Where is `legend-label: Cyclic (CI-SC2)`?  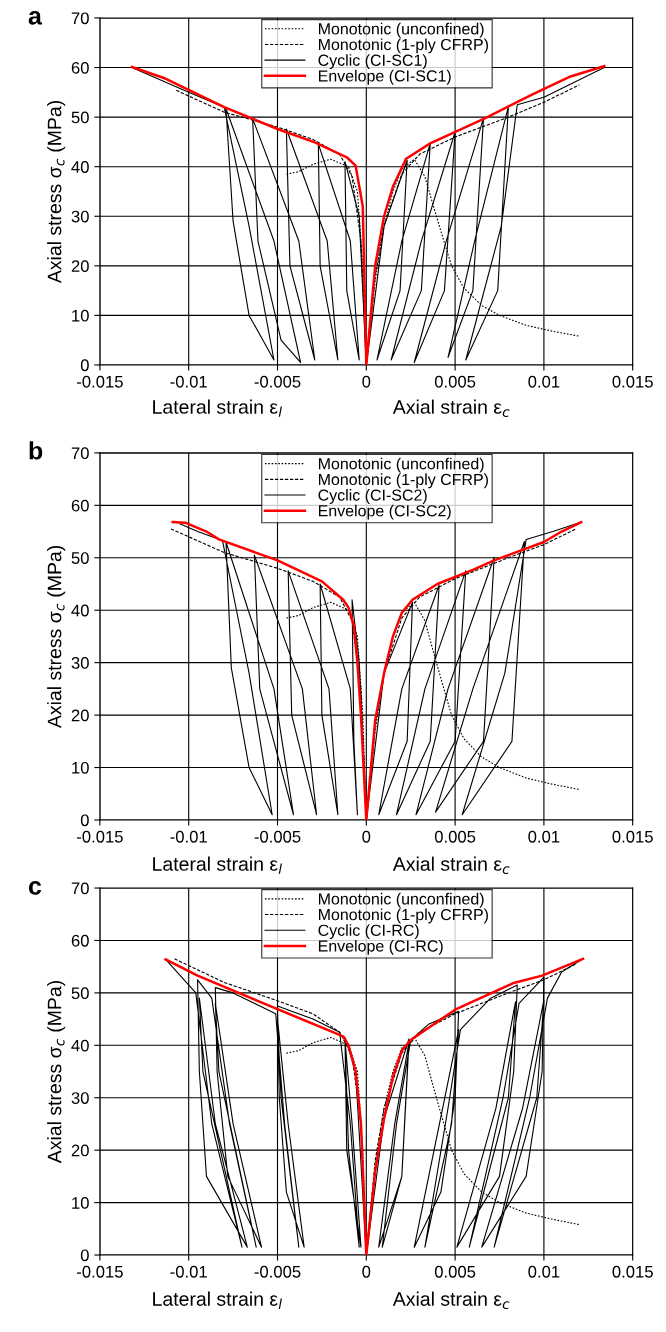
legend-label: Cyclic (CI-SC2) is located at coordinates (372, 496).